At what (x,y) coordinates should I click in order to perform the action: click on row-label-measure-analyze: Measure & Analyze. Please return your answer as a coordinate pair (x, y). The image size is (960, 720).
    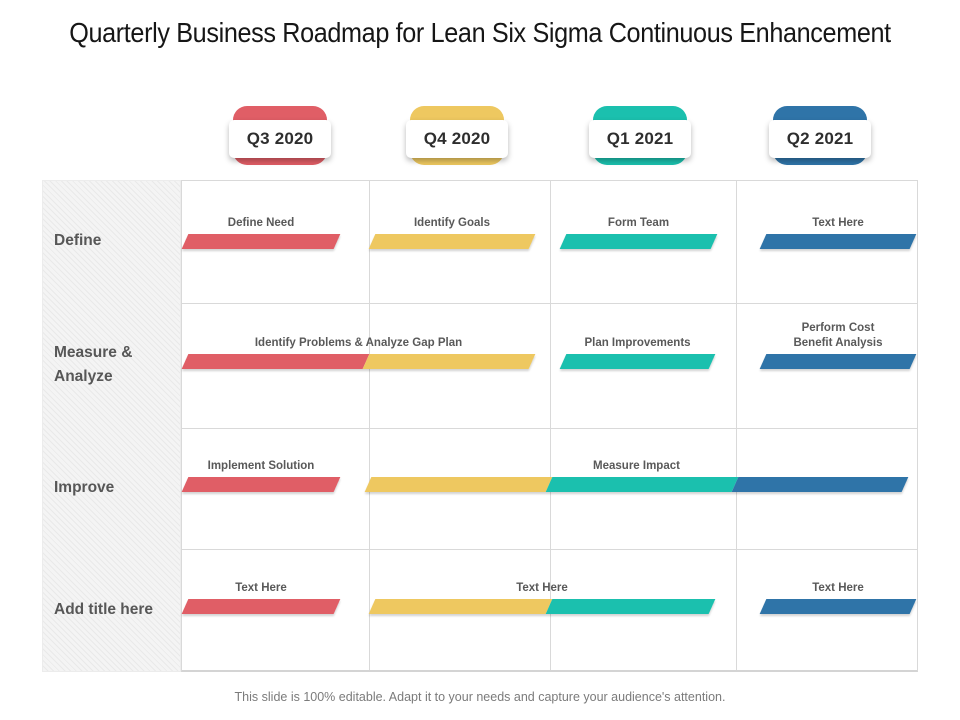
    Looking at the image, I should click on (93, 364).